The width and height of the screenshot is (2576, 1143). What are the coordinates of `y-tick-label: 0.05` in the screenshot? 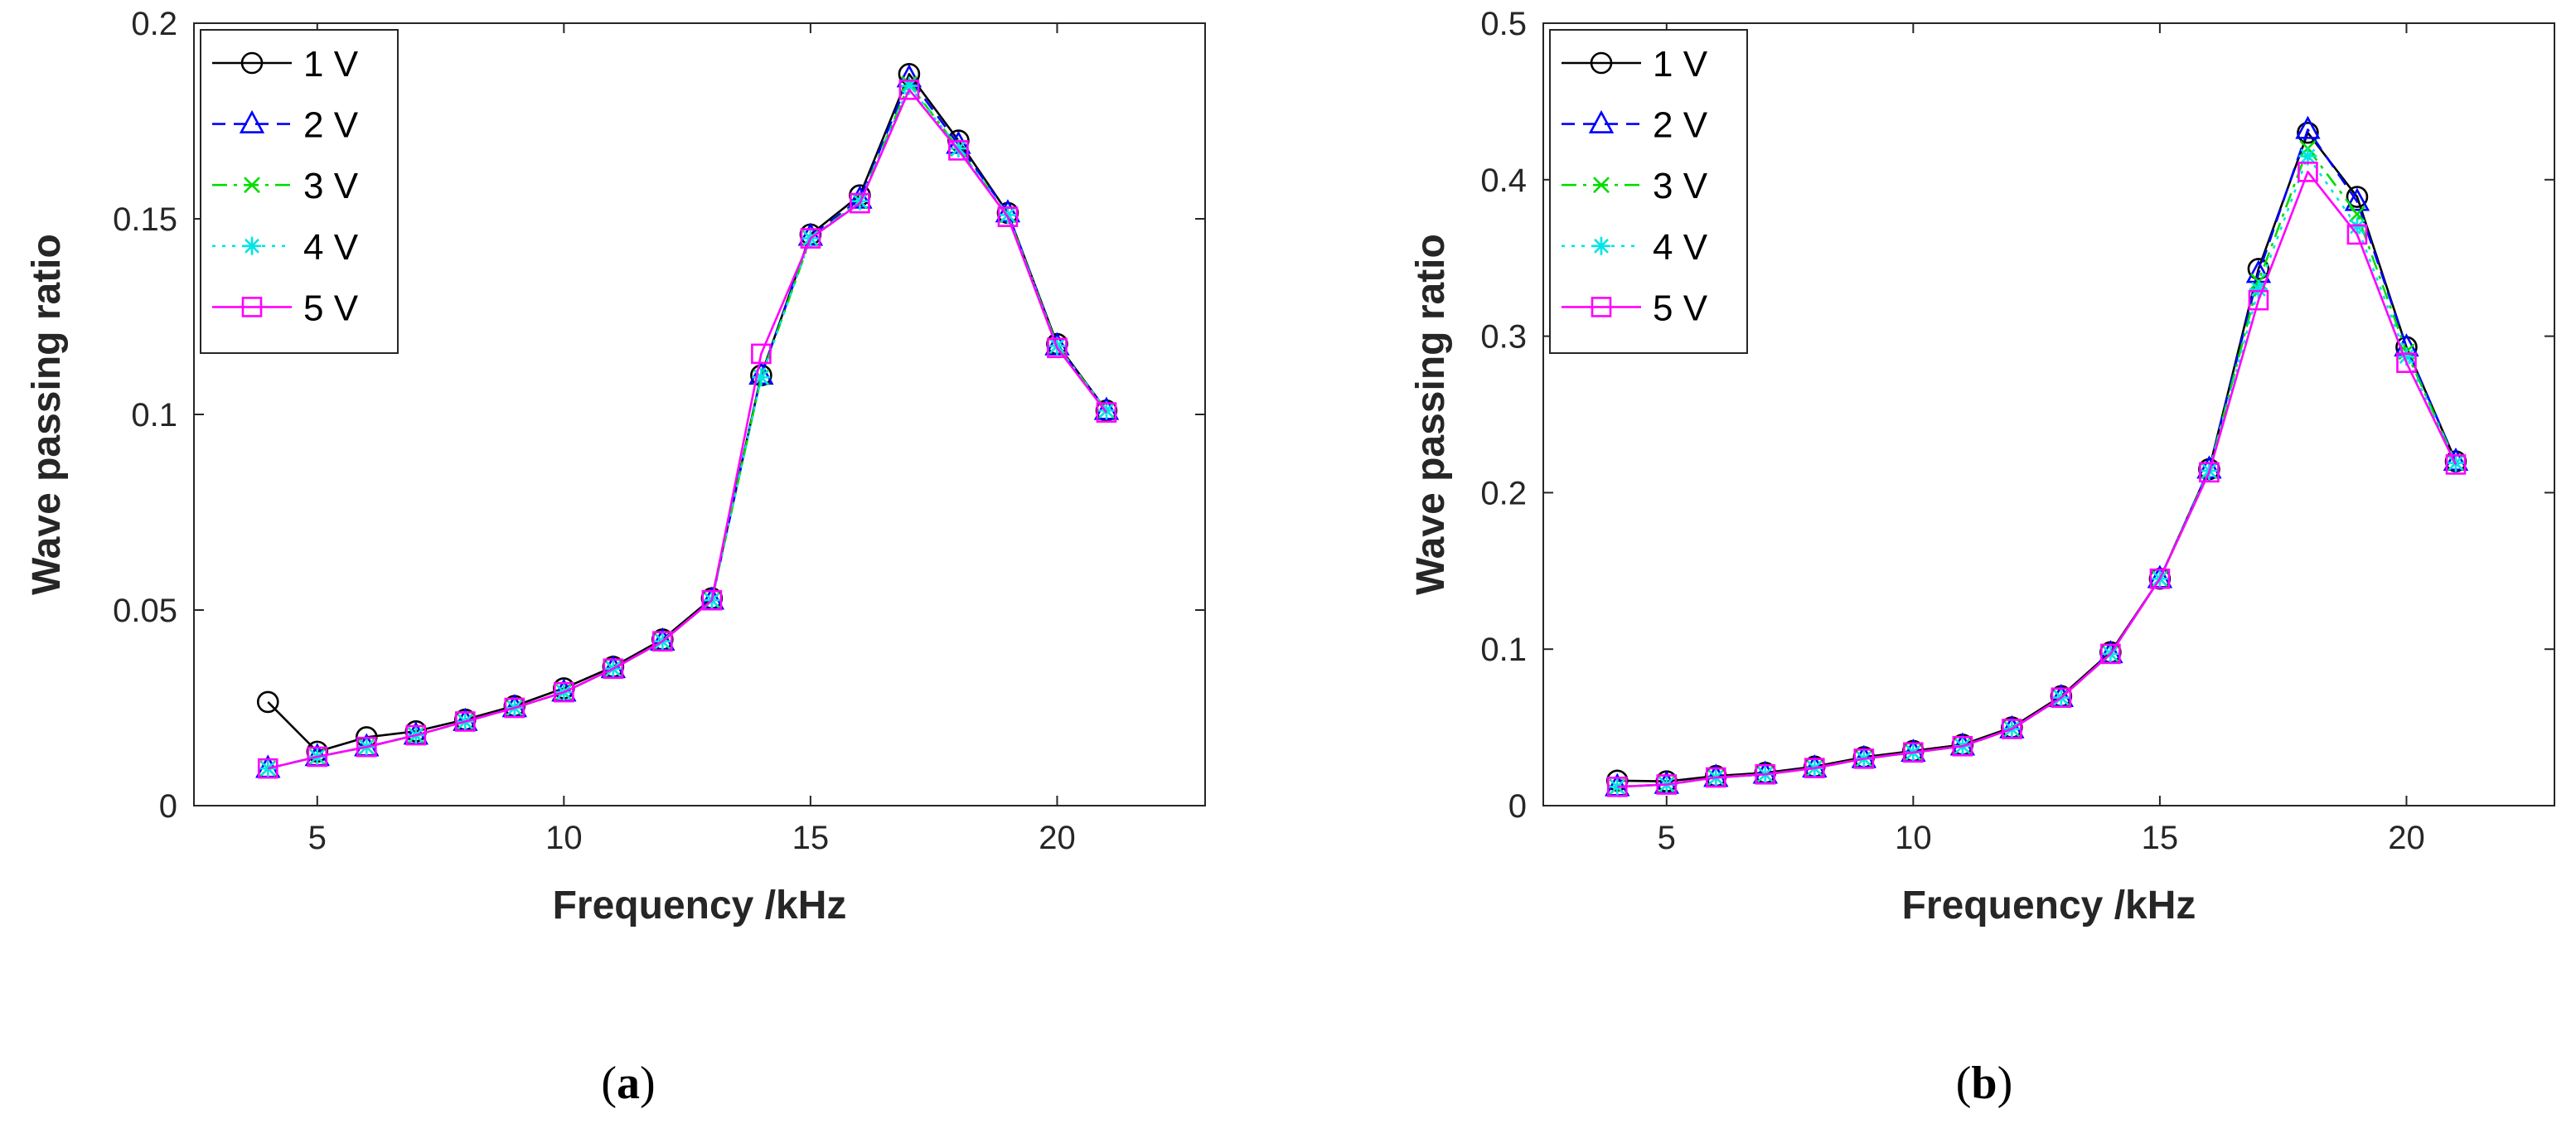 It's located at (145, 611).